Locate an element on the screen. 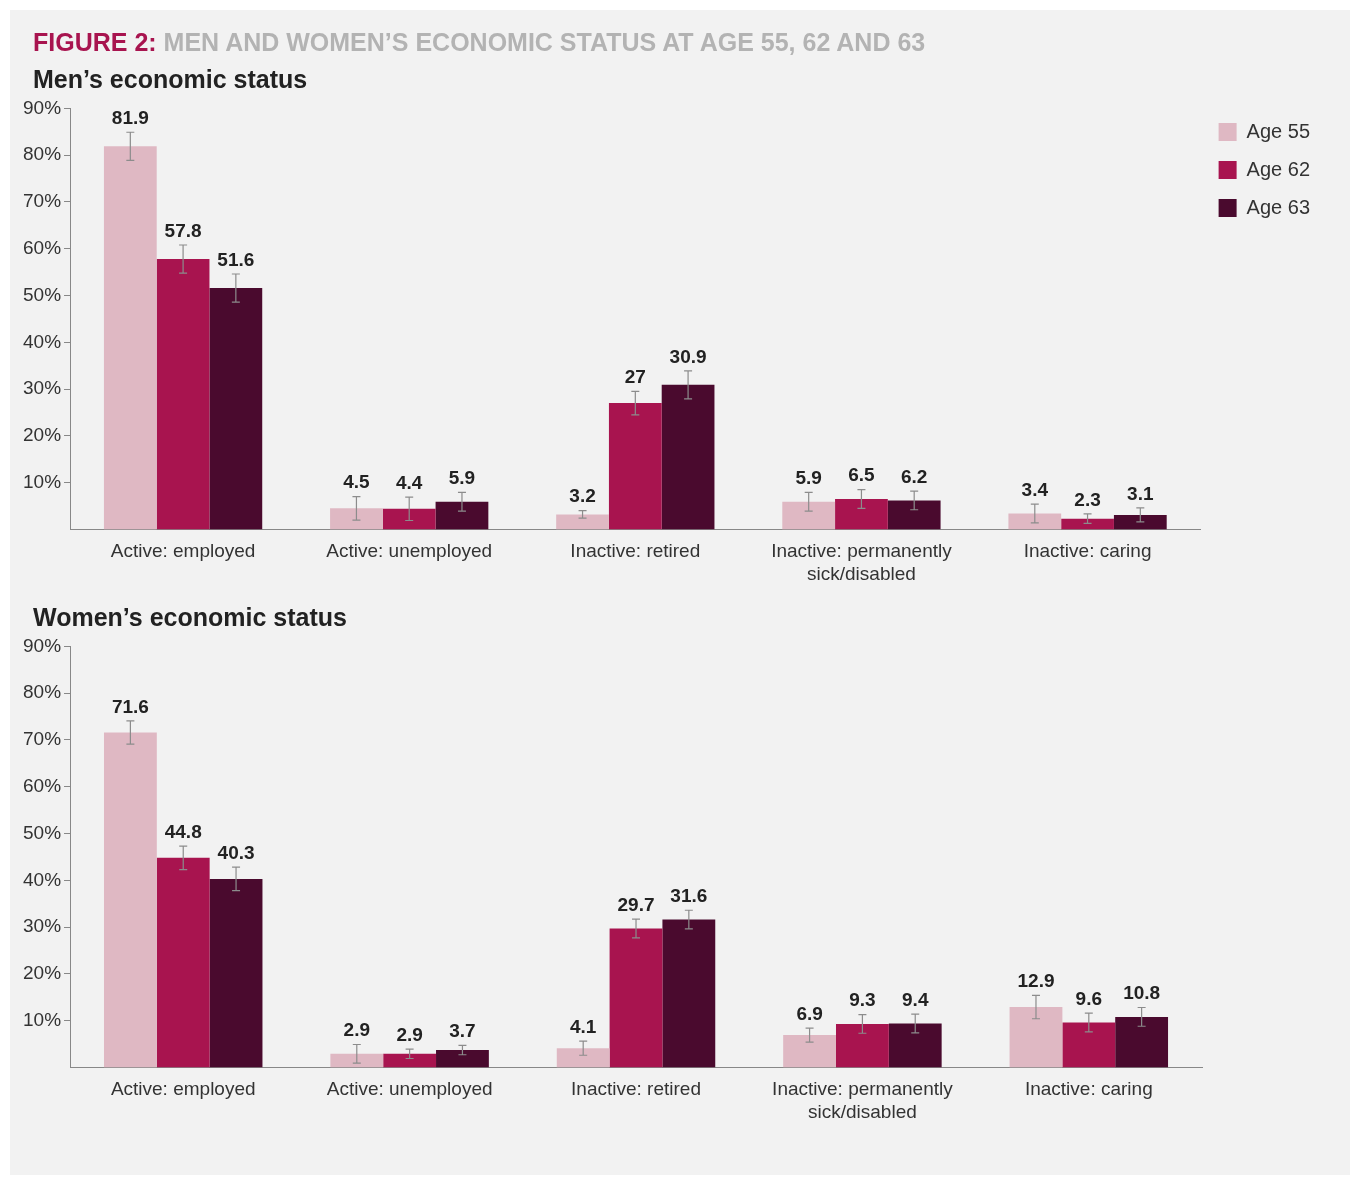 The height and width of the screenshot is (1185, 1360). data-label: 9.4 is located at coordinates (915, 999).